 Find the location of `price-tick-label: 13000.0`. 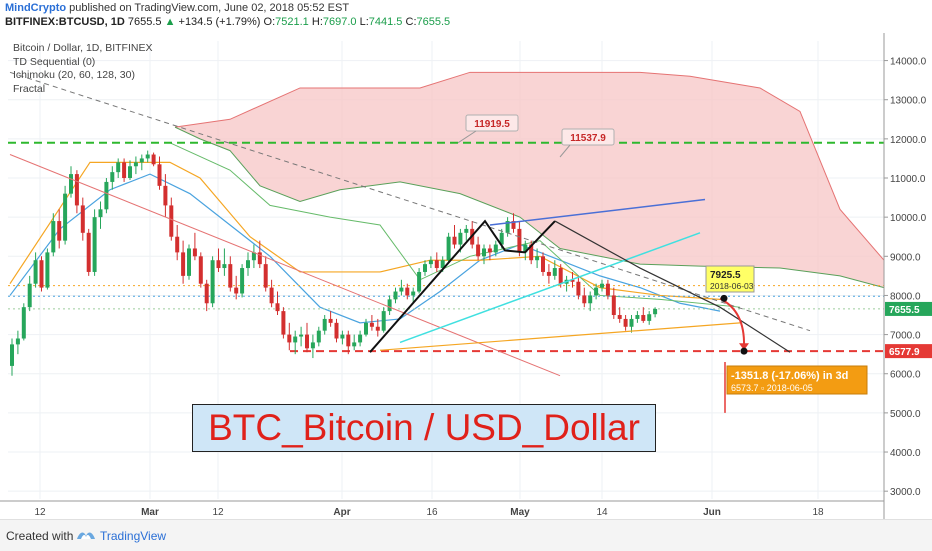

price-tick-label: 13000.0 is located at coordinates (908, 101).